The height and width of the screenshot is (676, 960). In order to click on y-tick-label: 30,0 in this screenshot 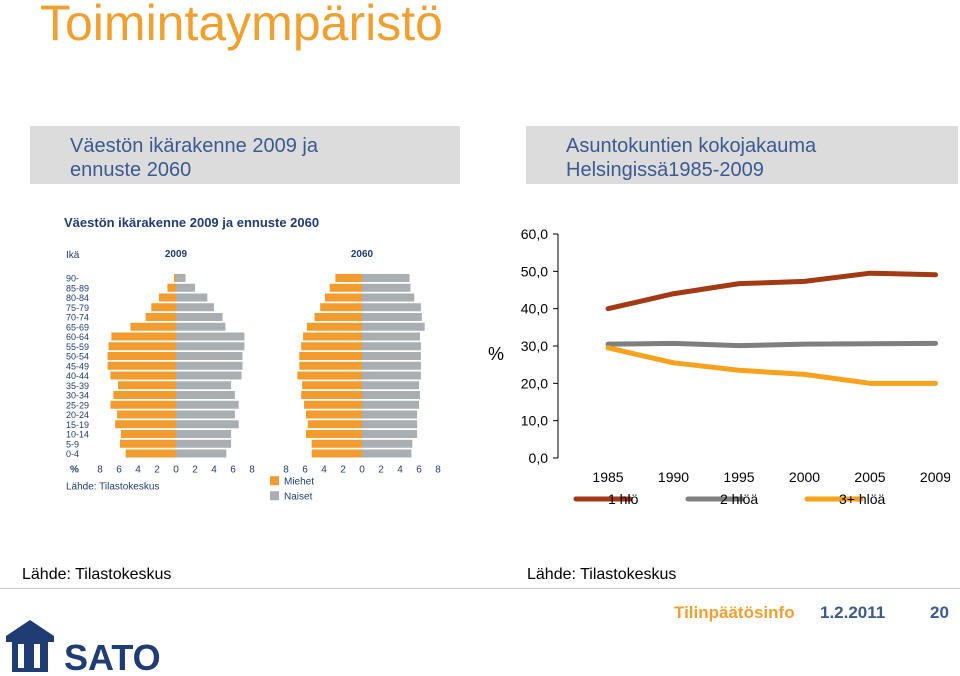, I will do `click(534, 346)`.